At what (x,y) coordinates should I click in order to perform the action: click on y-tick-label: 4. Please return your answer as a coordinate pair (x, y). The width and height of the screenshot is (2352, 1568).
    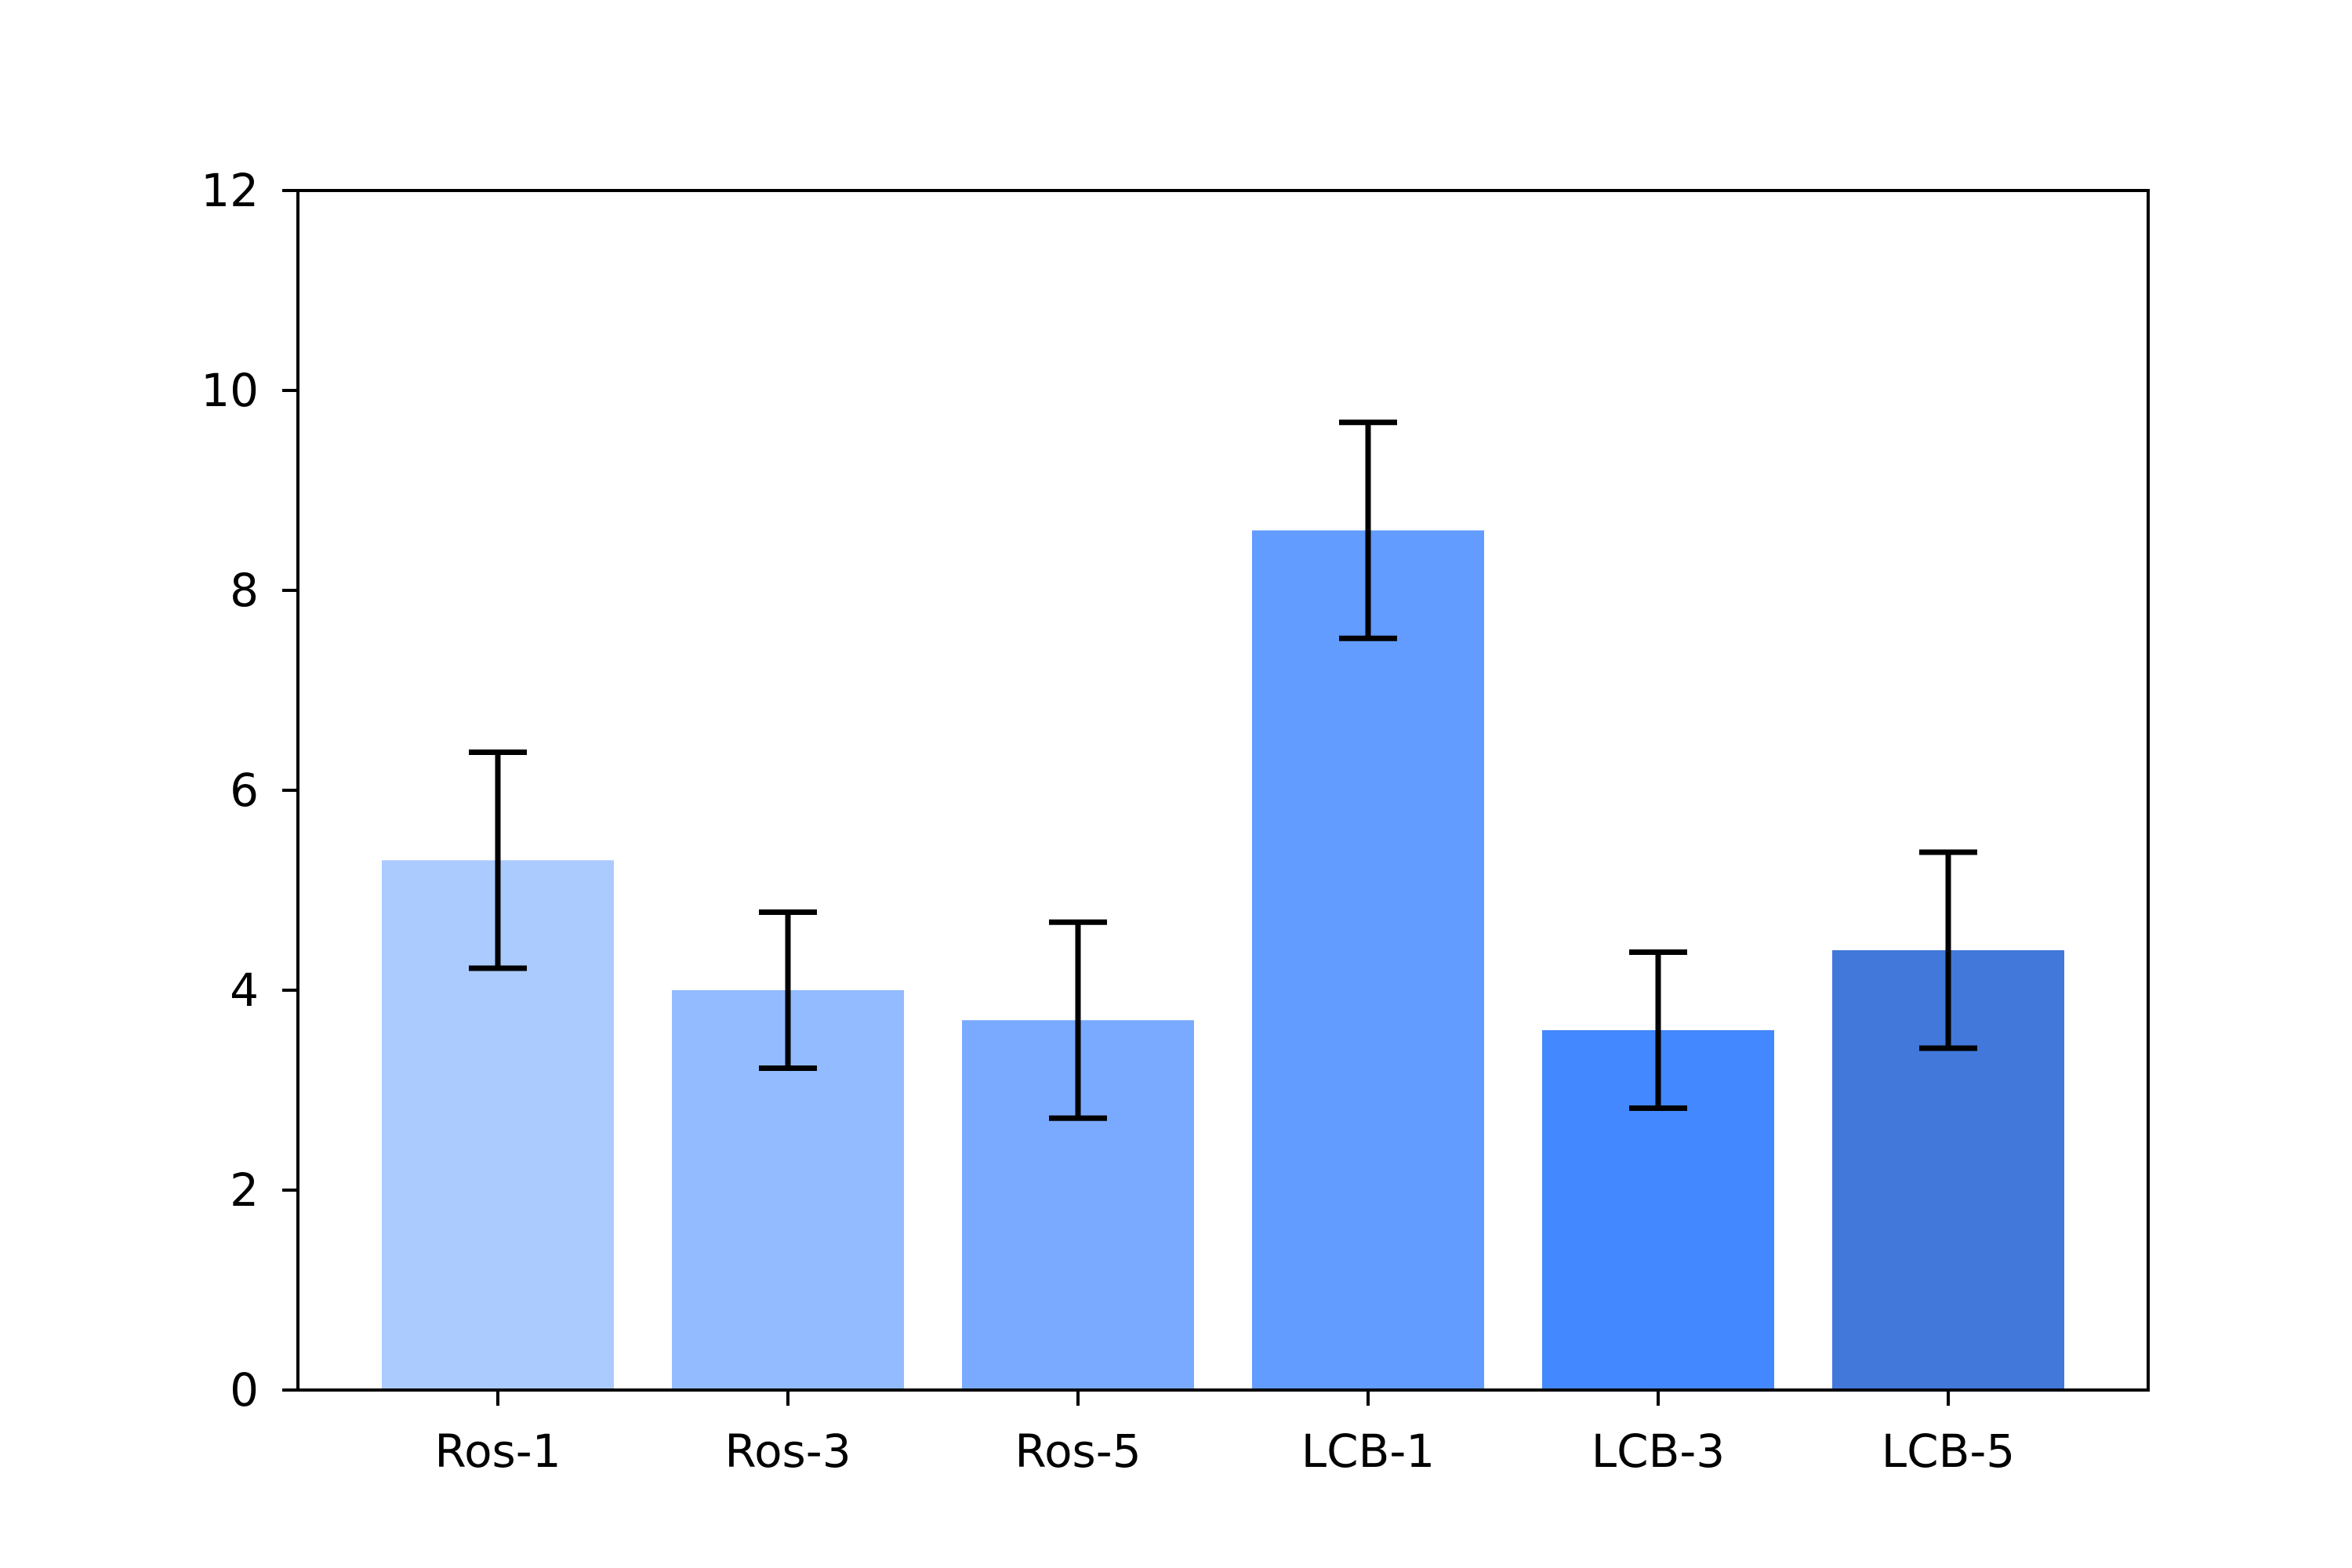
    Looking at the image, I should click on (244, 990).